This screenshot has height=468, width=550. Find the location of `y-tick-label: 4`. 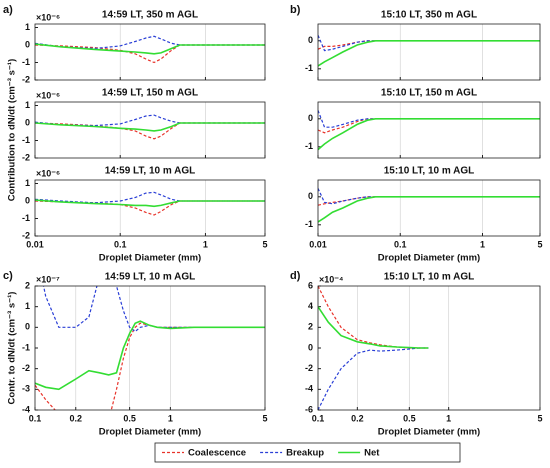

y-tick-label: 4 is located at coordinates (310, 306).